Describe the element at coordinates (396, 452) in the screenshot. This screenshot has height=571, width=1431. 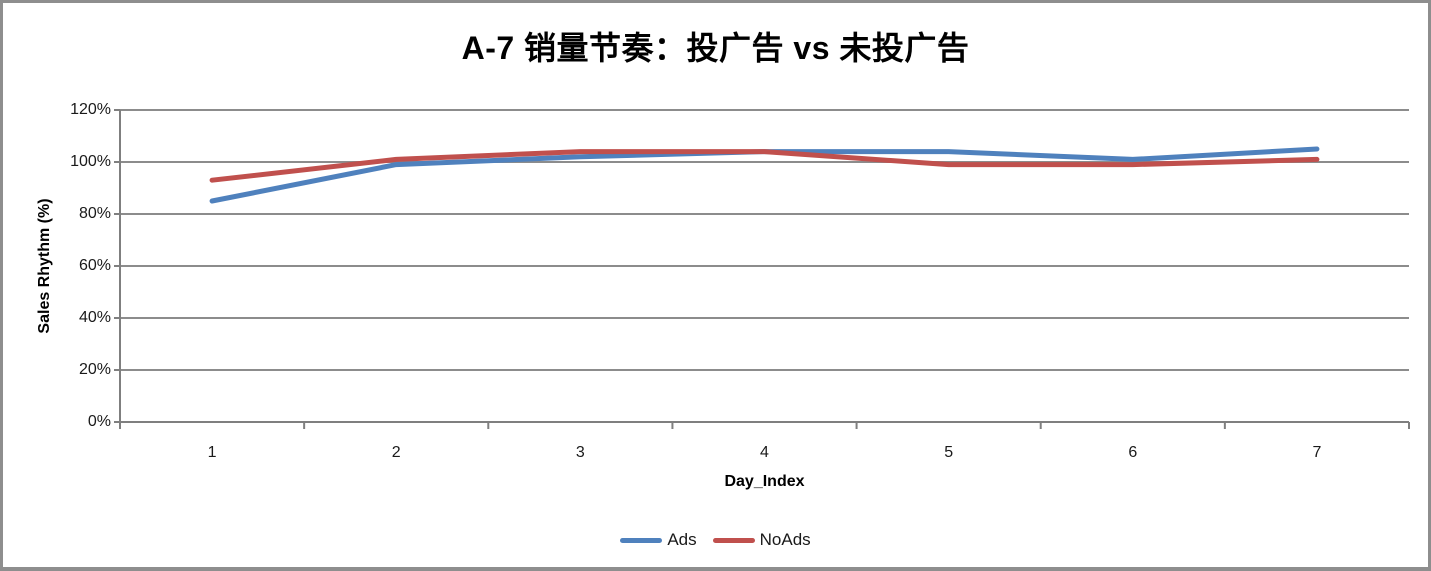
I see `x-tick-label: 2` at that location.